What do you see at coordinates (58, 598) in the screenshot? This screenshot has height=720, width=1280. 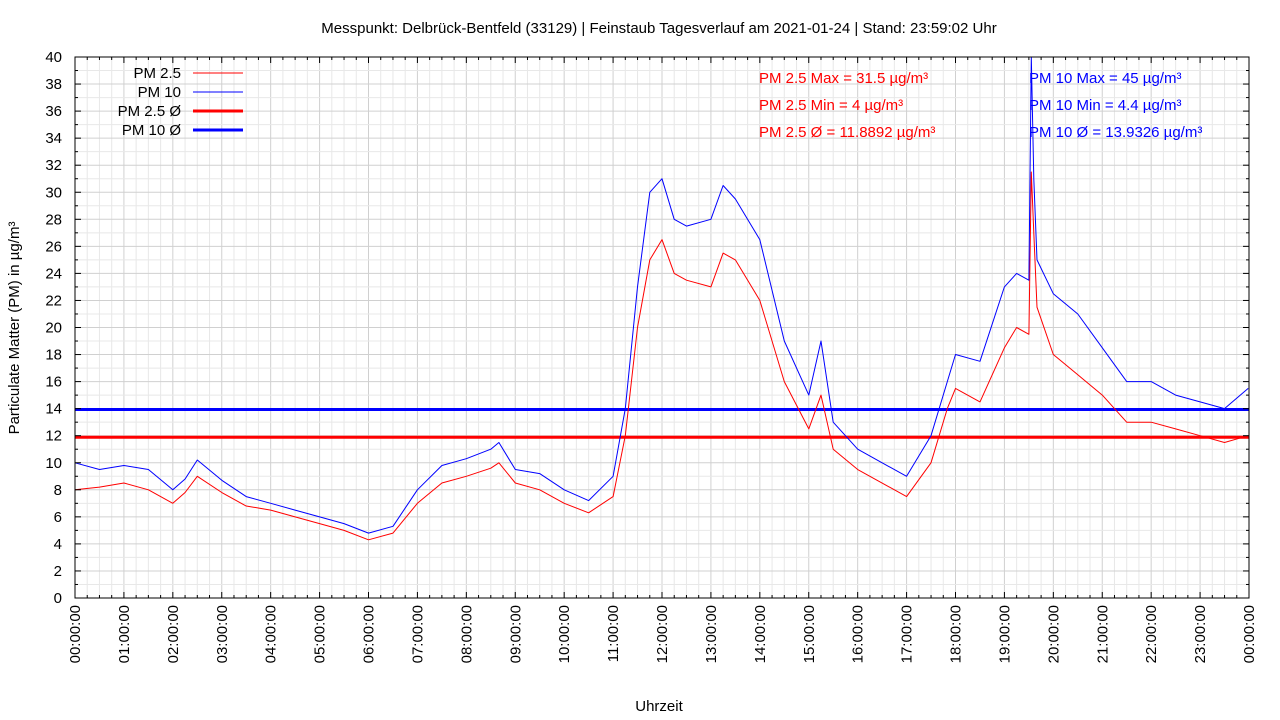 I see `y-tick-label: 0` at bounding box center [58, 598].